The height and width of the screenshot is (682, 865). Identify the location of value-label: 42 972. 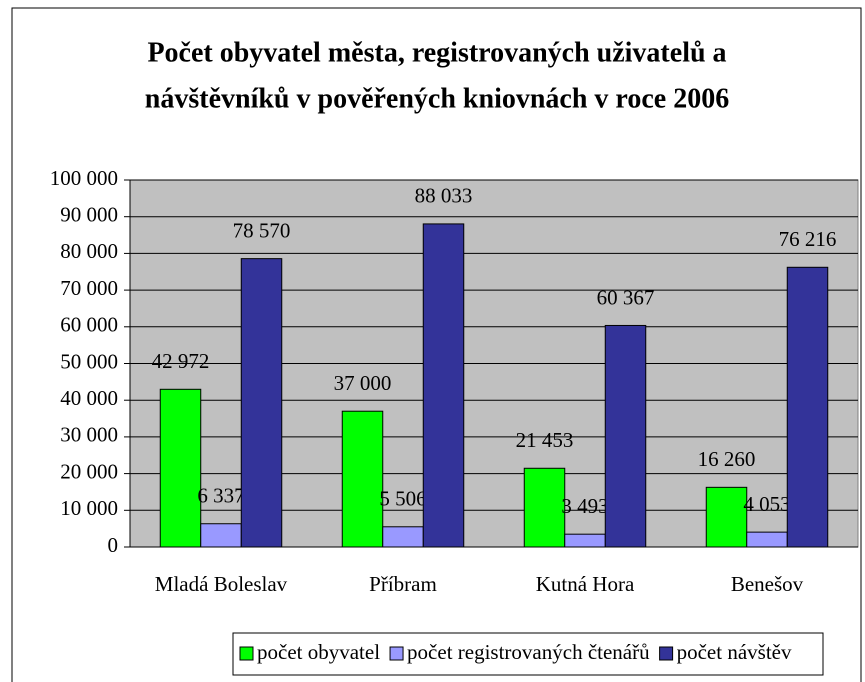
(181, 361).